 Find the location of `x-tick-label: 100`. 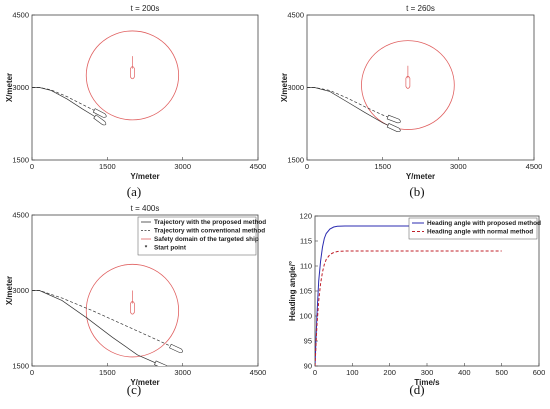

x-tick-label: 100 is located at coordinates (352, 372).